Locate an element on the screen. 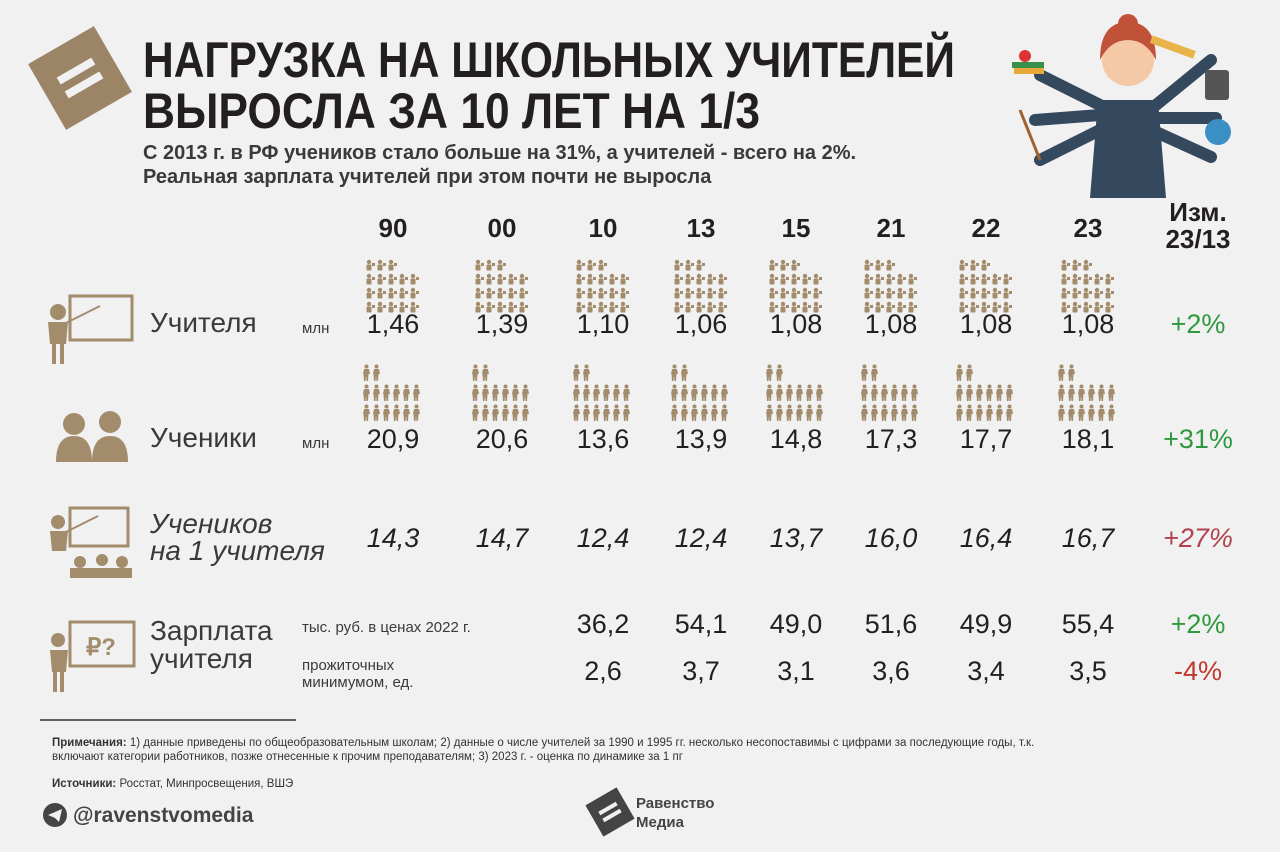 The height and width of the screenshot is (852, 1280). handle: @ravenstvomedia is located at coordinates (163, 815).